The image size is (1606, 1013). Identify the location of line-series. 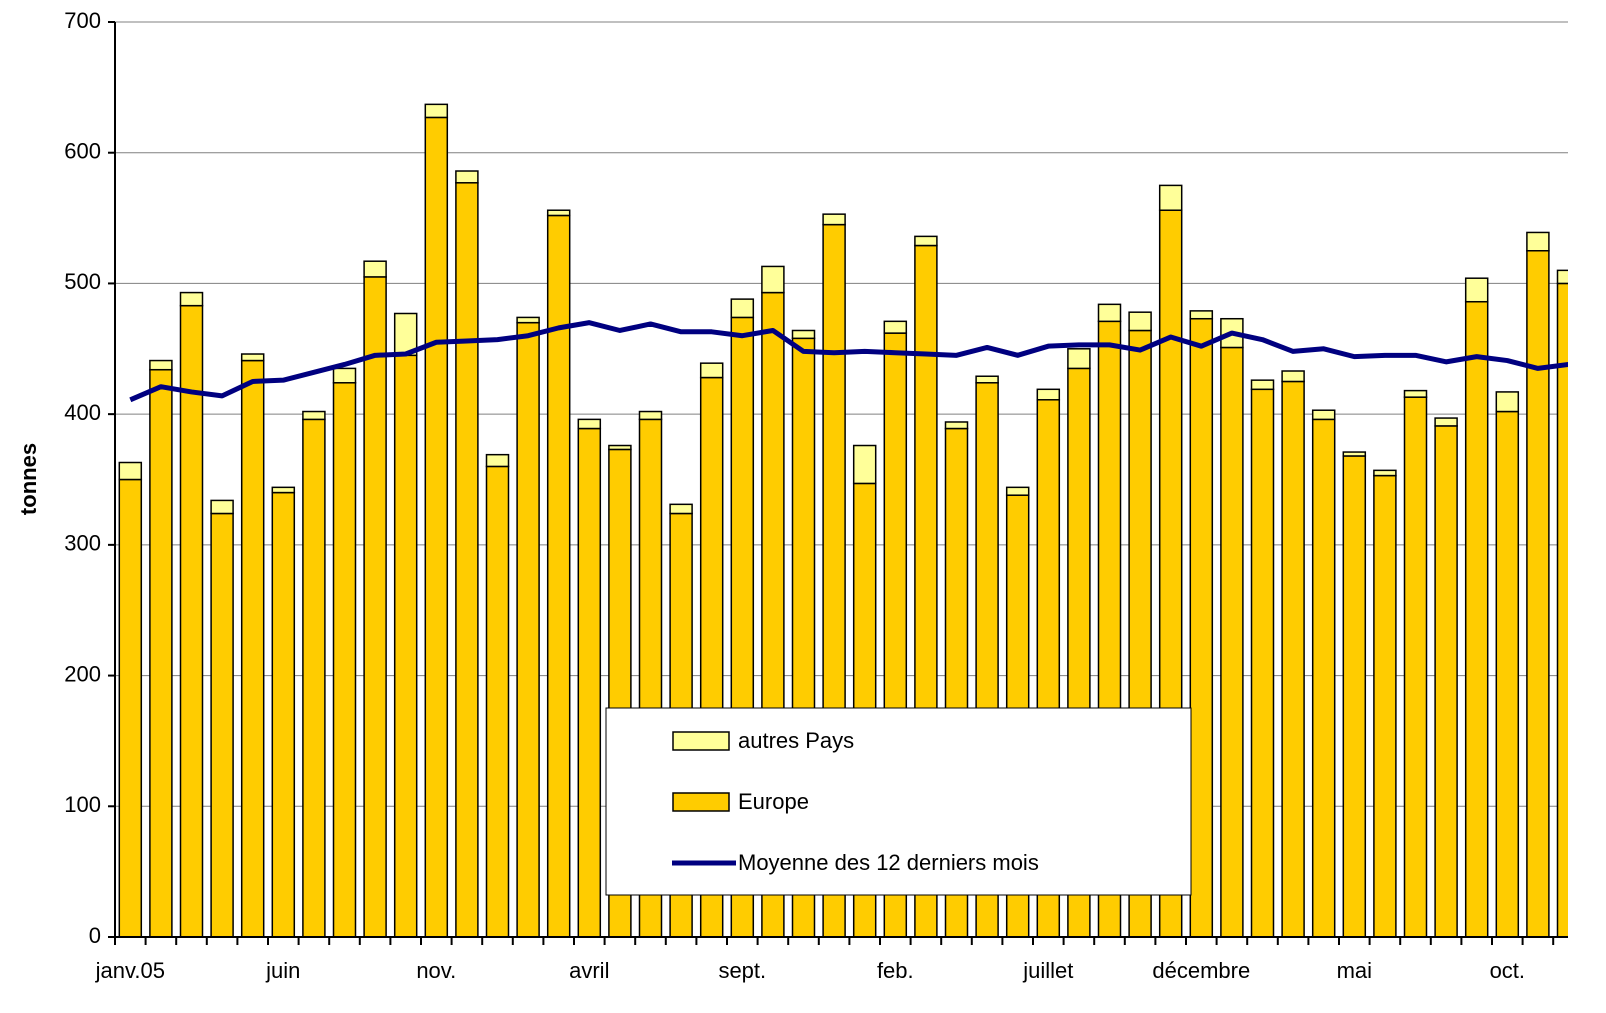
(848, 361).